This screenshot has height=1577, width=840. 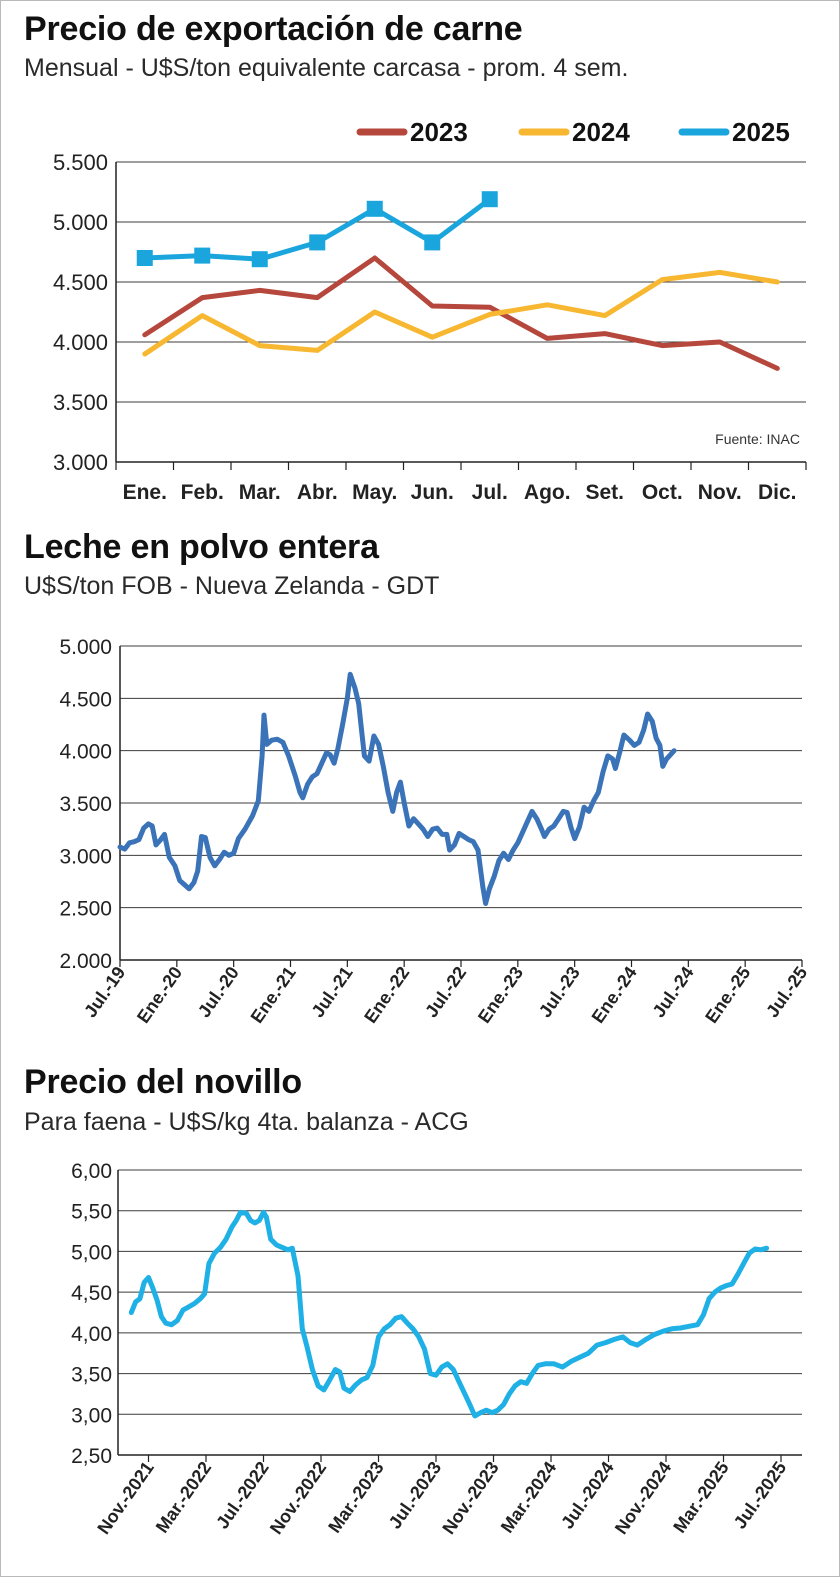 I want to click on x-tick-label: Jul.-21, so click(x=332, y=992).